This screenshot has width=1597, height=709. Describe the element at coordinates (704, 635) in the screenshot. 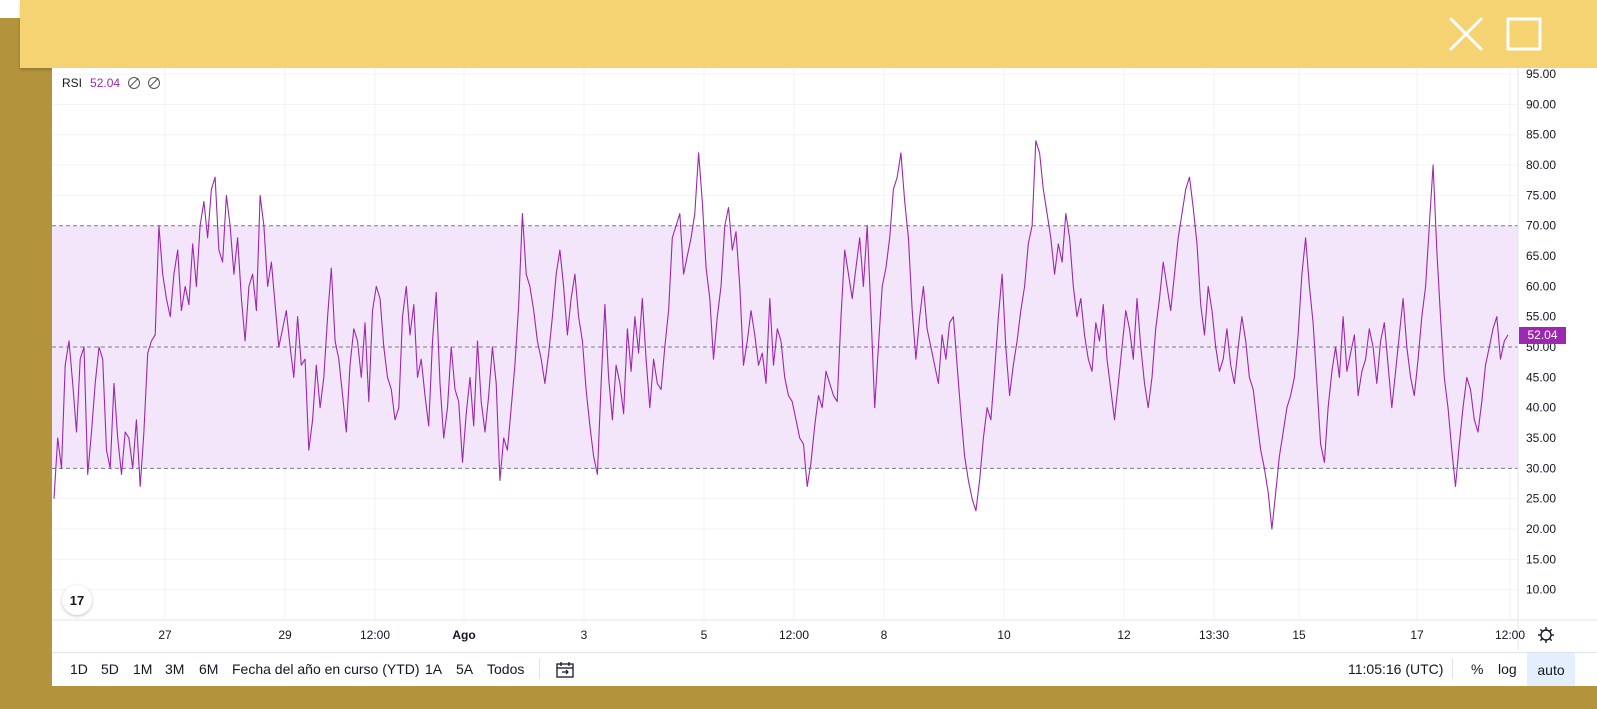

I see `x-tick-label: 5` at that location.